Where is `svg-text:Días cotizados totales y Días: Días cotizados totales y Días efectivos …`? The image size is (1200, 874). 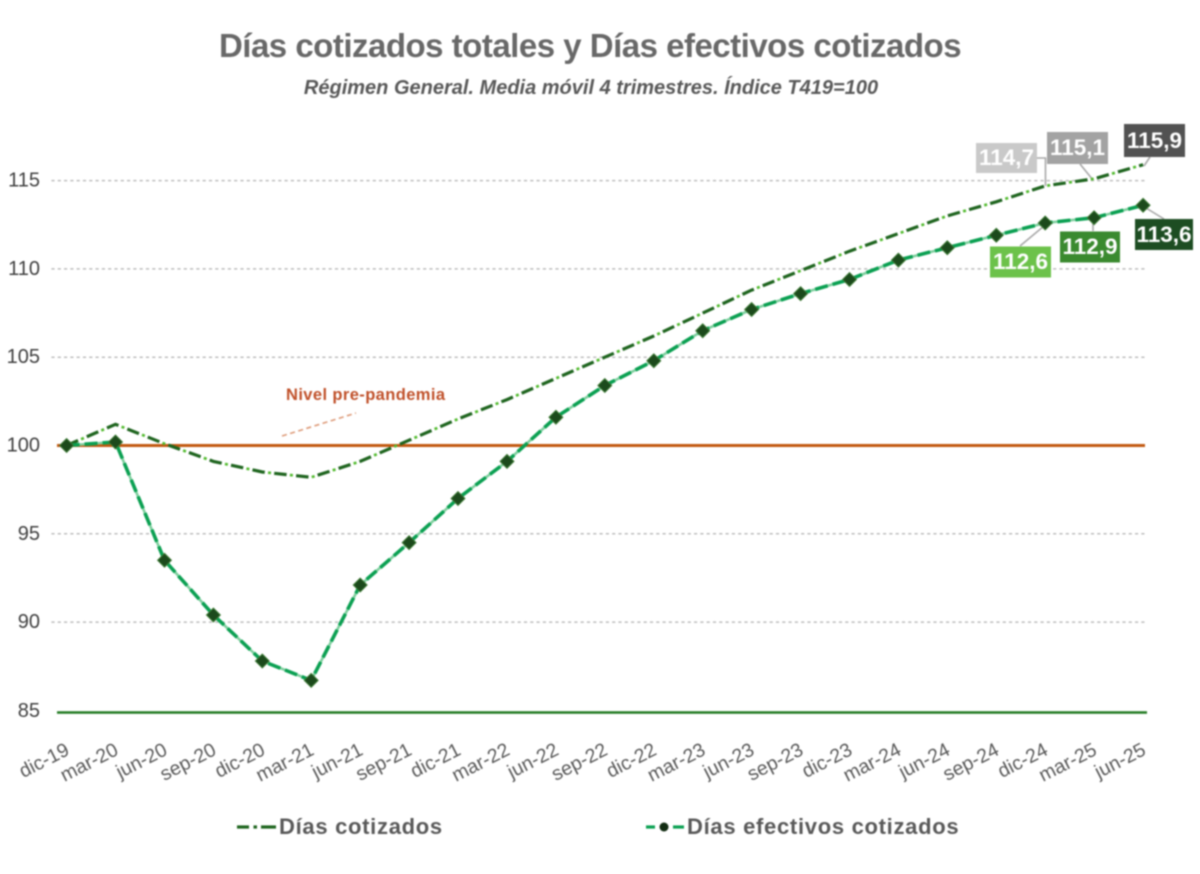
svg-text:Días cotizados totales y Días: Días cotizados totales y Días efectivos … is located at coordinates (590, 45).